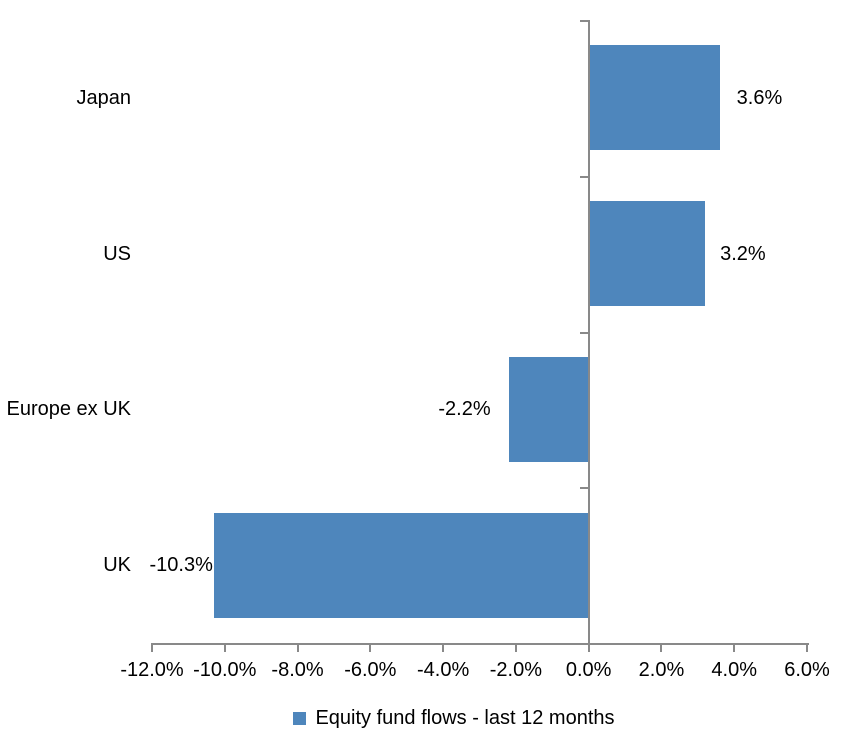 The height and width of the screenshot is (747, 852). I want to click on x-tick-label: 2.0%, so click(661, 670).